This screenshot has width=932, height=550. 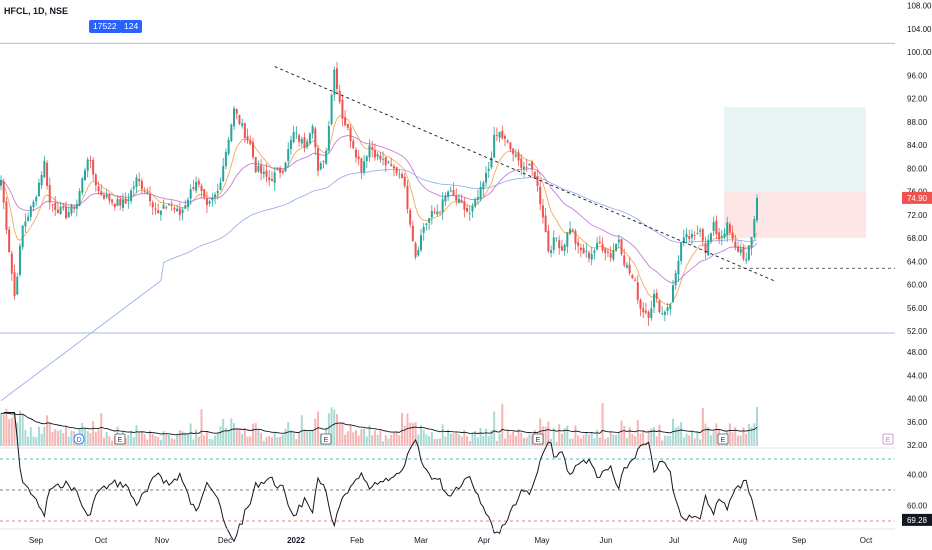 What do you see at coordinates (131, 26) in the screenshot?
I see `change-pill: 124` at bounding box center [131, 26].